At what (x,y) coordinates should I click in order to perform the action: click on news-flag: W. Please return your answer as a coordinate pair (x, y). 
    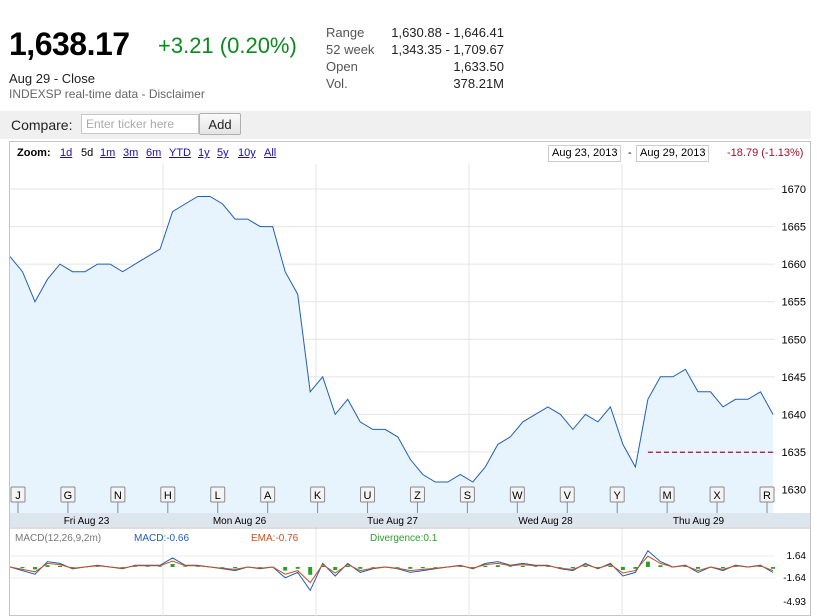
    Looking at the image, I should click on (517, 499).